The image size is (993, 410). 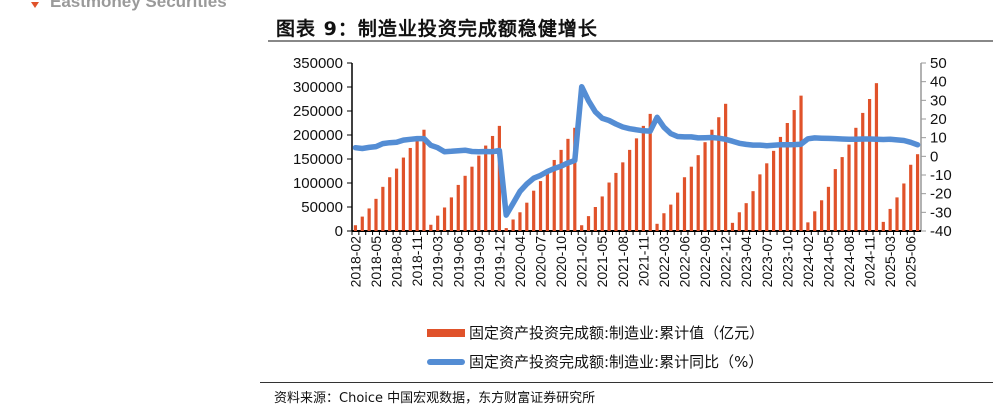 What do you see at coordinates (318, 183) in the screenshot?
I see `left-tick-label: 100000` at bounding box center [318, 183].